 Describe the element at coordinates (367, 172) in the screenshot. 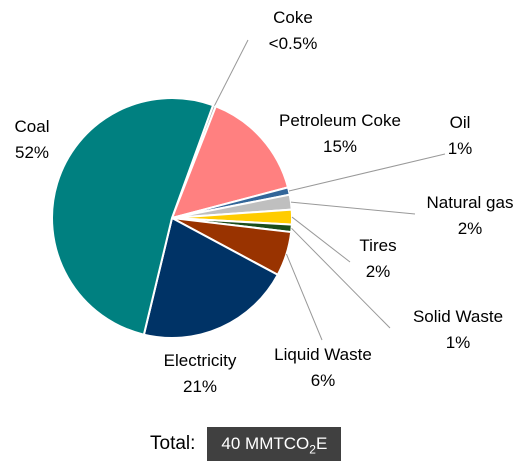

I see `leader-line-oil` at that location.